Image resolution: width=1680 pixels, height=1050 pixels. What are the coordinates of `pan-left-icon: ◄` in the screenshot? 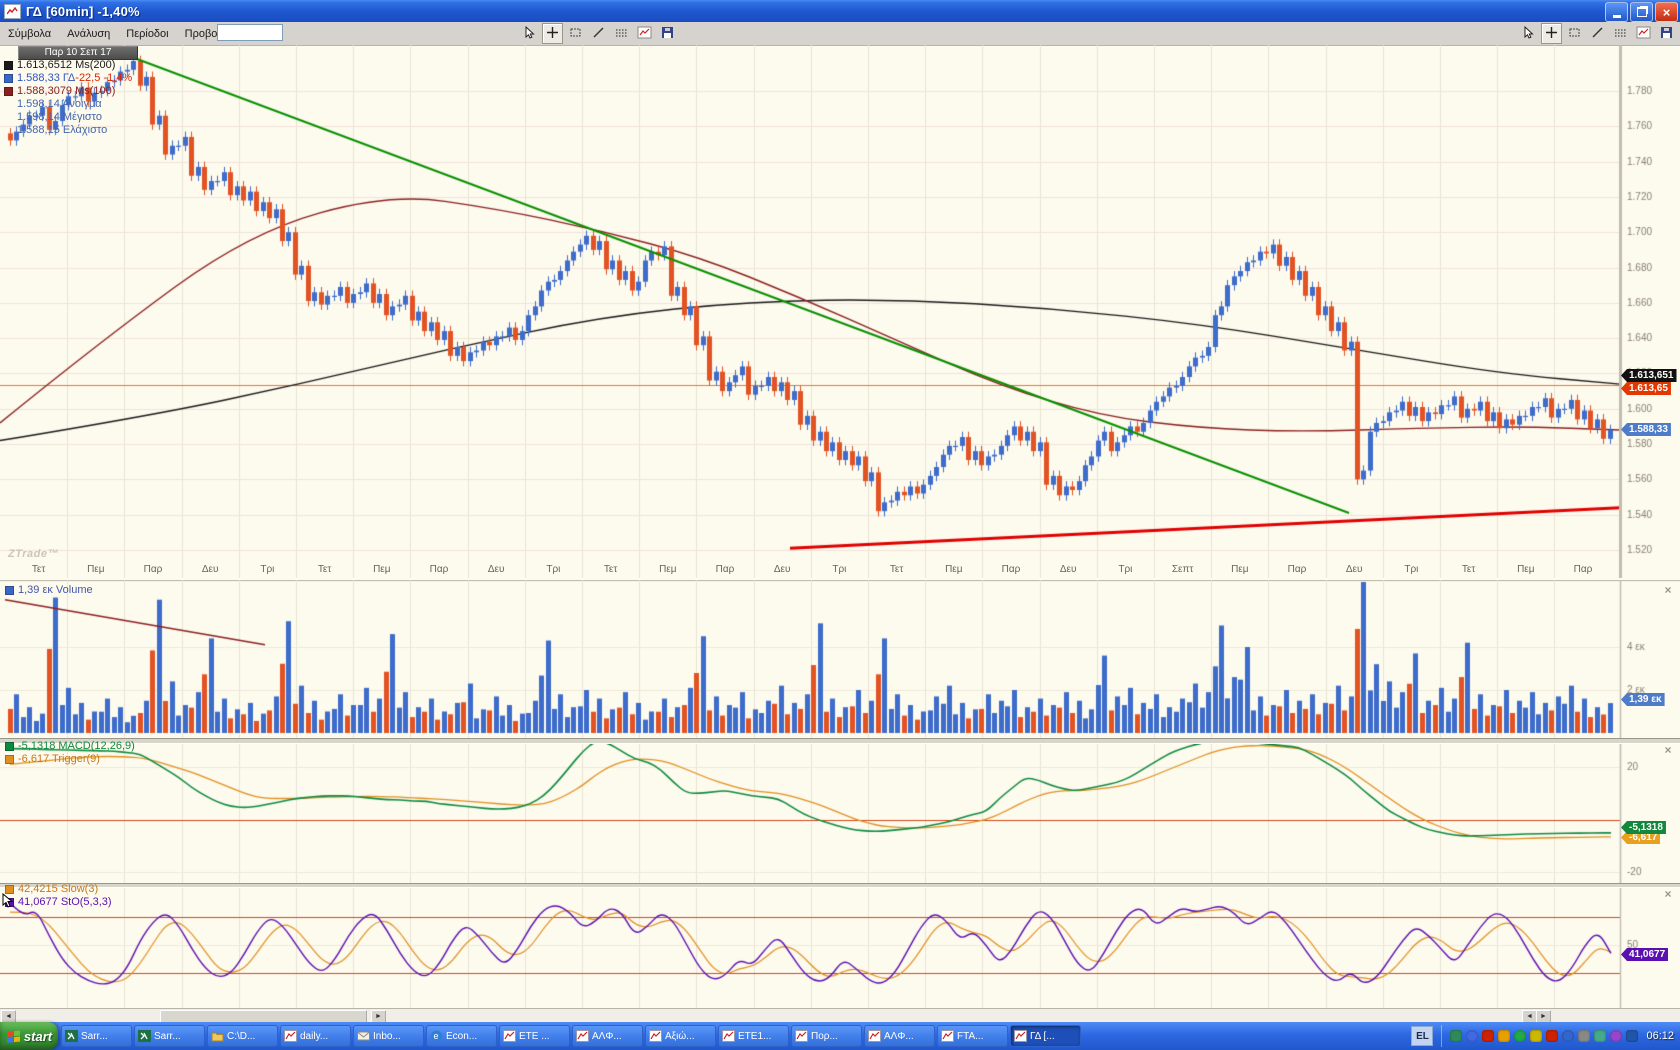 It's located at (1529, 1016).